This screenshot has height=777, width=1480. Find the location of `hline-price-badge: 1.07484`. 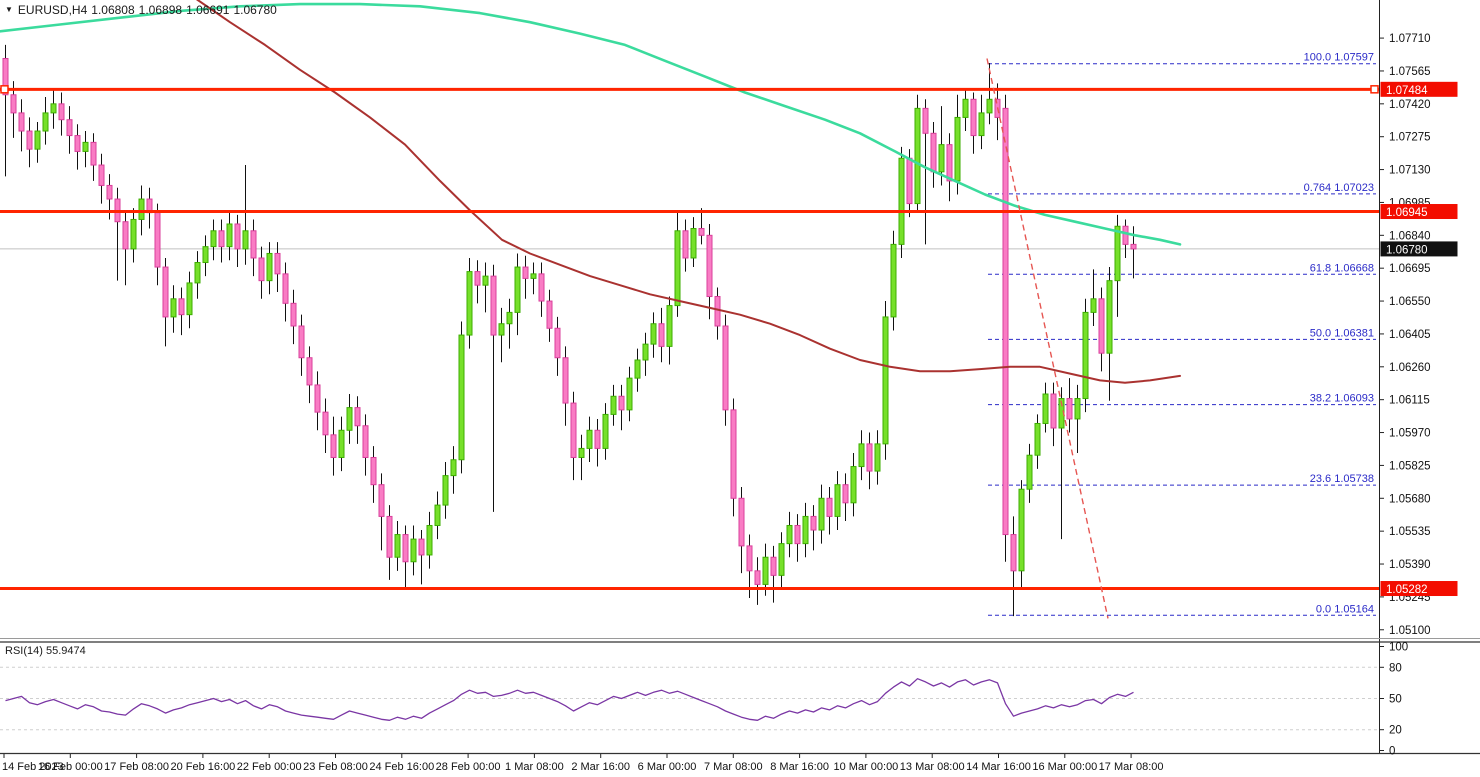

hline-price-badge: 1.07484 is located at coordinates (1419, 89).